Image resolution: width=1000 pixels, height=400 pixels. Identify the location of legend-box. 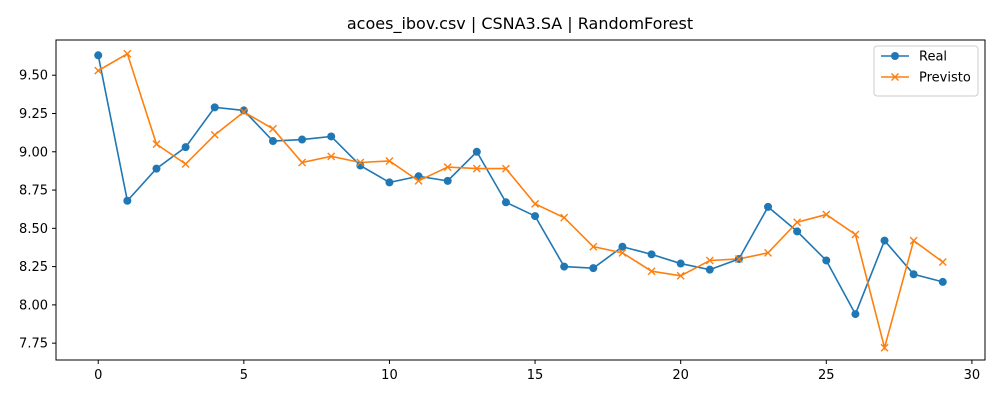
(926, 71).